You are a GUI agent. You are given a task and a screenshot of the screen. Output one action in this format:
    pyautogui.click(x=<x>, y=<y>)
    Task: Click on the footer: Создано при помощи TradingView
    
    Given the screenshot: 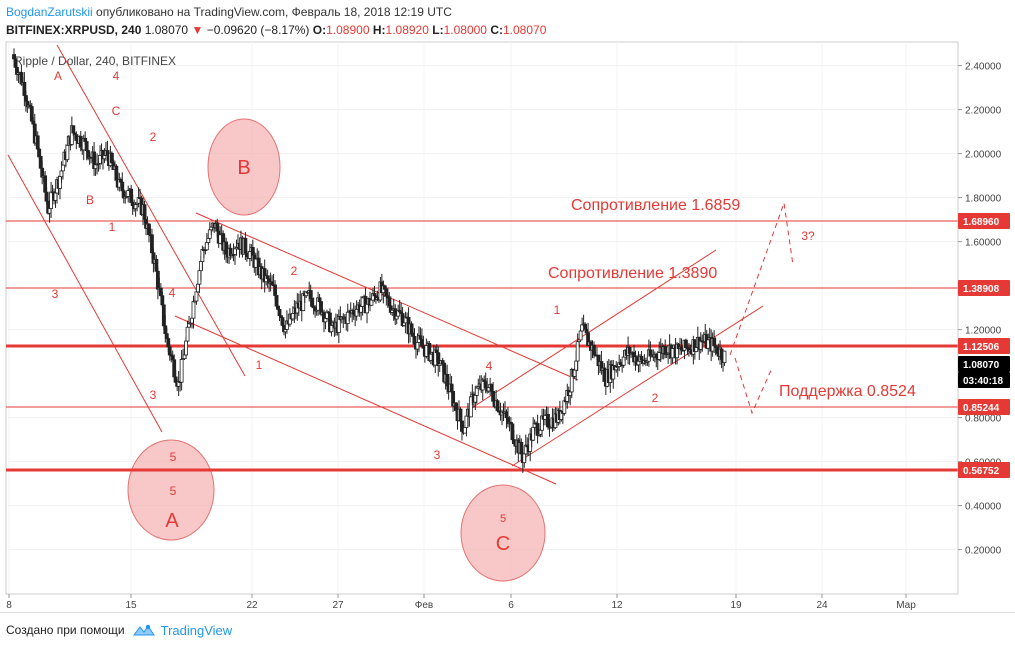 What is the action you would take?
    pyautogui.click(x=306, y=630)
    